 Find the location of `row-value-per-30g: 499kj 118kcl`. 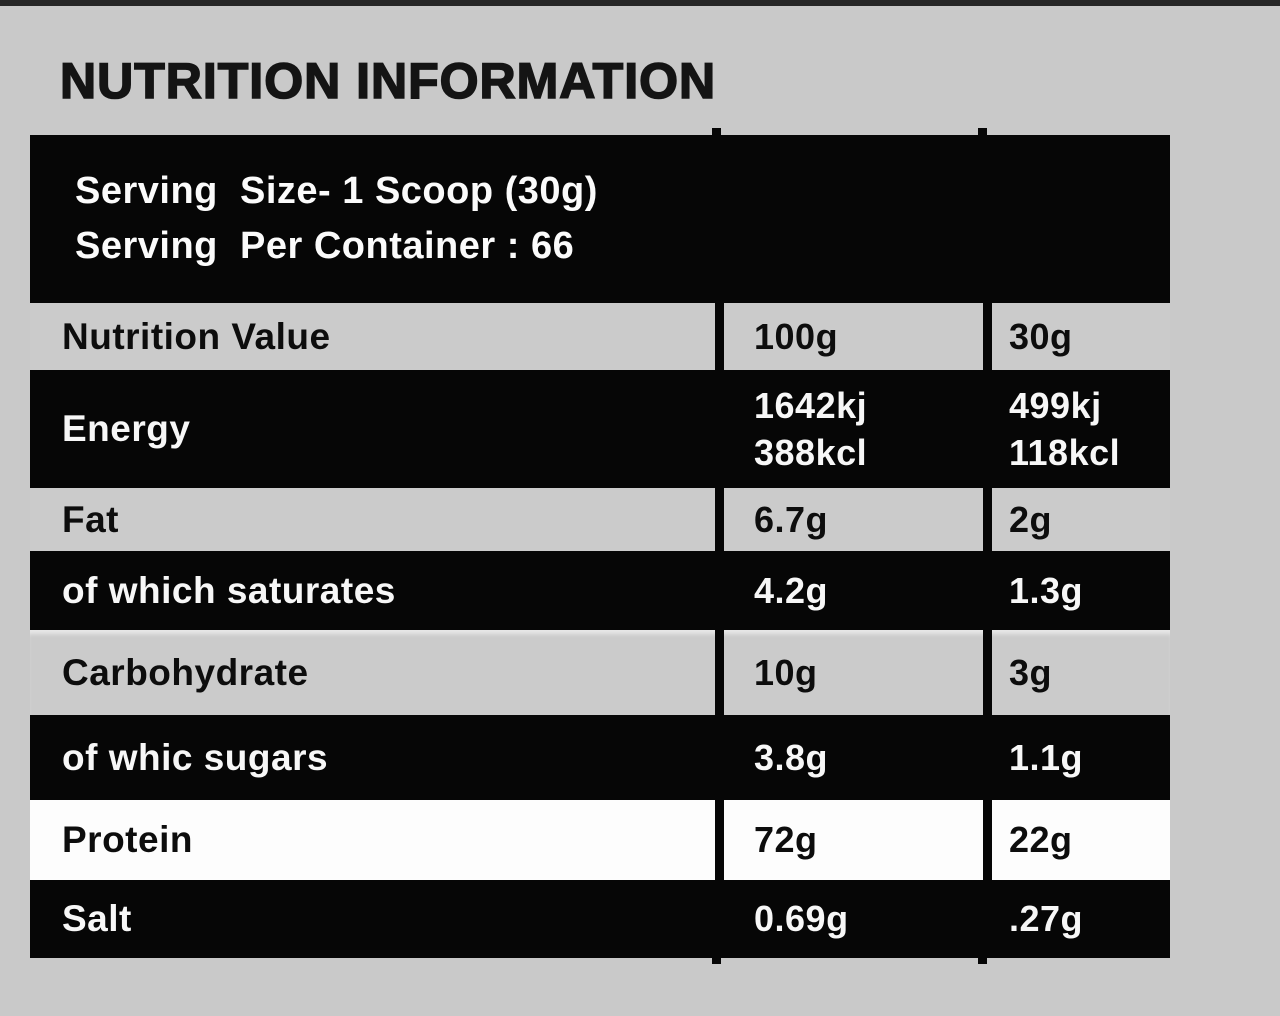

row-value-per-30g: 499kj 118kcl is located at coordinates (1076, 429).